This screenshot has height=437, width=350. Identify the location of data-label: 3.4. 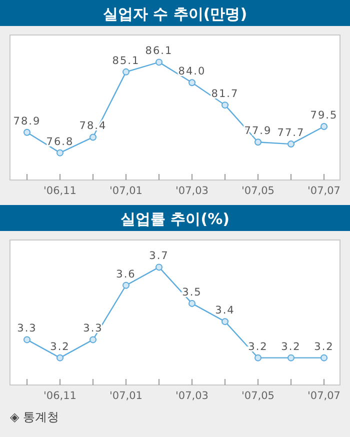
(225, 310).